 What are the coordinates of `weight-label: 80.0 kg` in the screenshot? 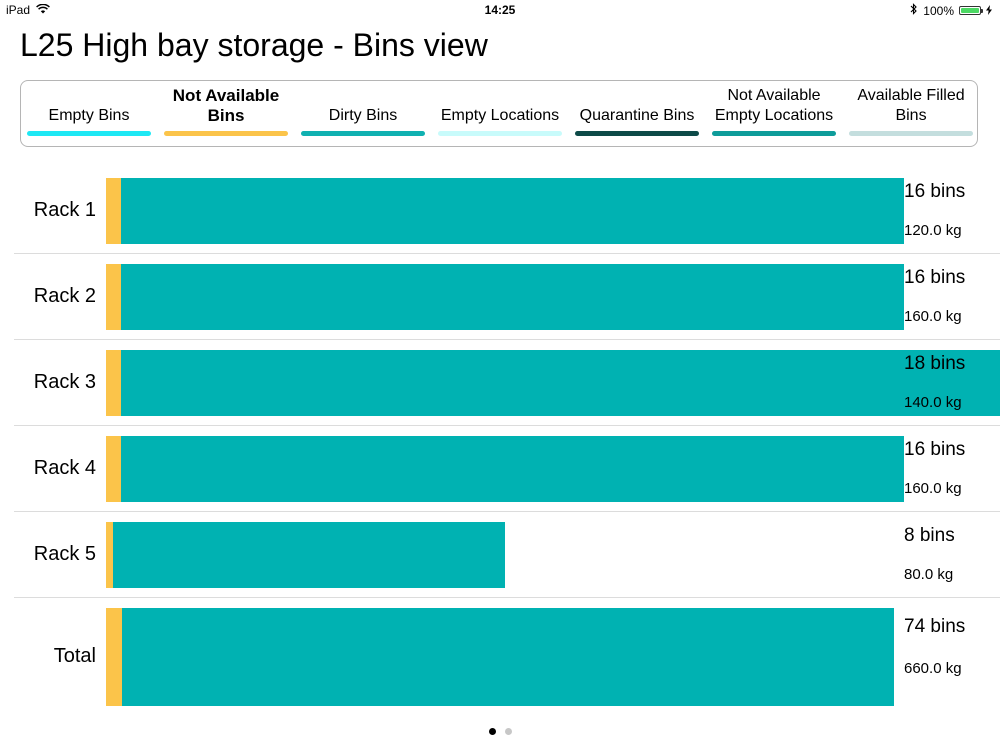 It's located at (929, 574).